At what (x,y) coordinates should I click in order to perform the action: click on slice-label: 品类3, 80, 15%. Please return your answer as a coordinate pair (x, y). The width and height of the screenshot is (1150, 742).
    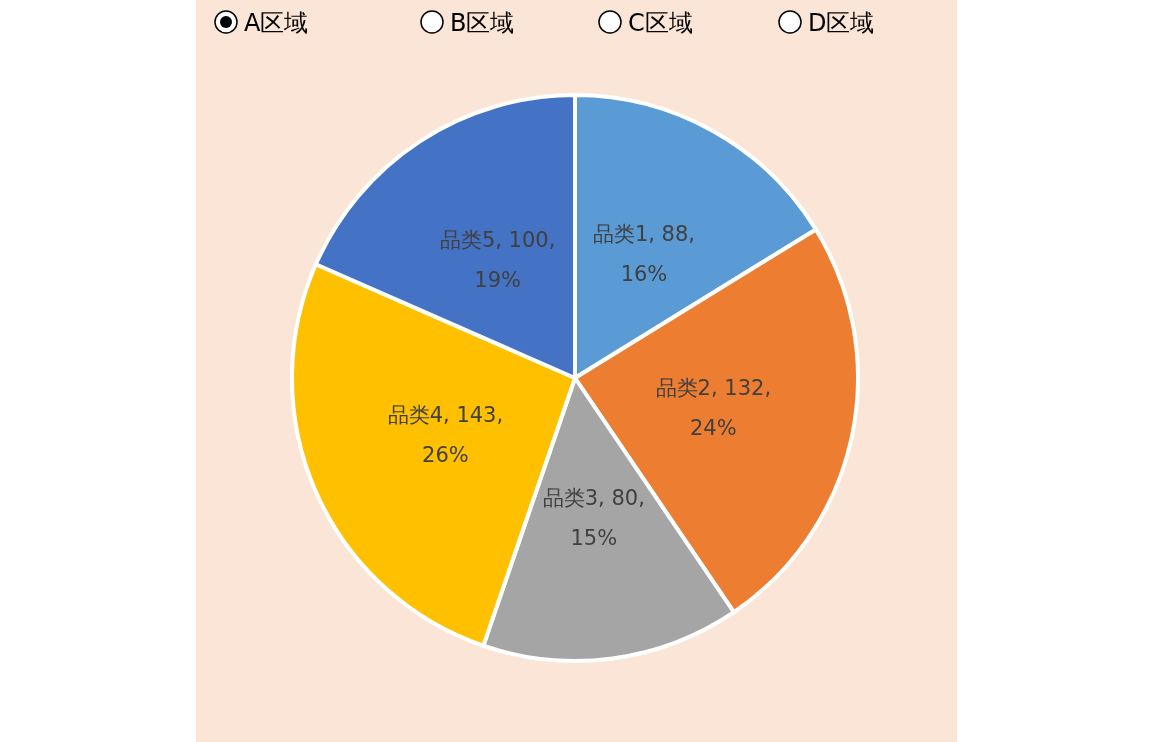
    Looking at the image, I should click on (593, 518).